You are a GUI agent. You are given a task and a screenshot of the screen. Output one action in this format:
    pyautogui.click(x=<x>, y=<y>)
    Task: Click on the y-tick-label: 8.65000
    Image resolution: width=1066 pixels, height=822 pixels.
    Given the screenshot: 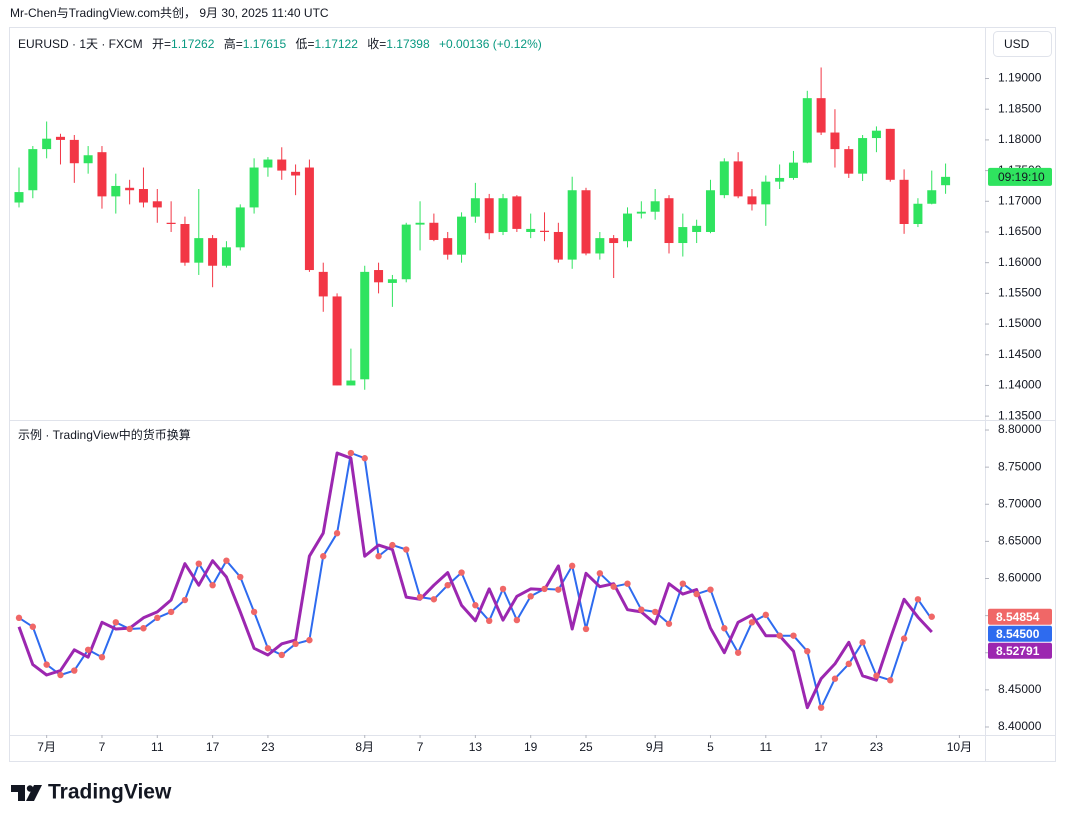 What is the action you would take?
    pyautogui.click(x=1020, y=541)
    